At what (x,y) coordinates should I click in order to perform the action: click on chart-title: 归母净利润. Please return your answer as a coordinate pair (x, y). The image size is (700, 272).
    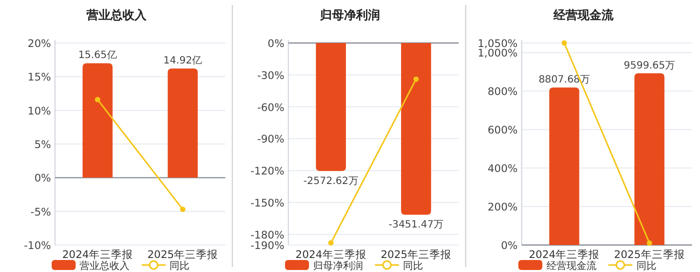
    Looking at the image, I should click on (349, 15).